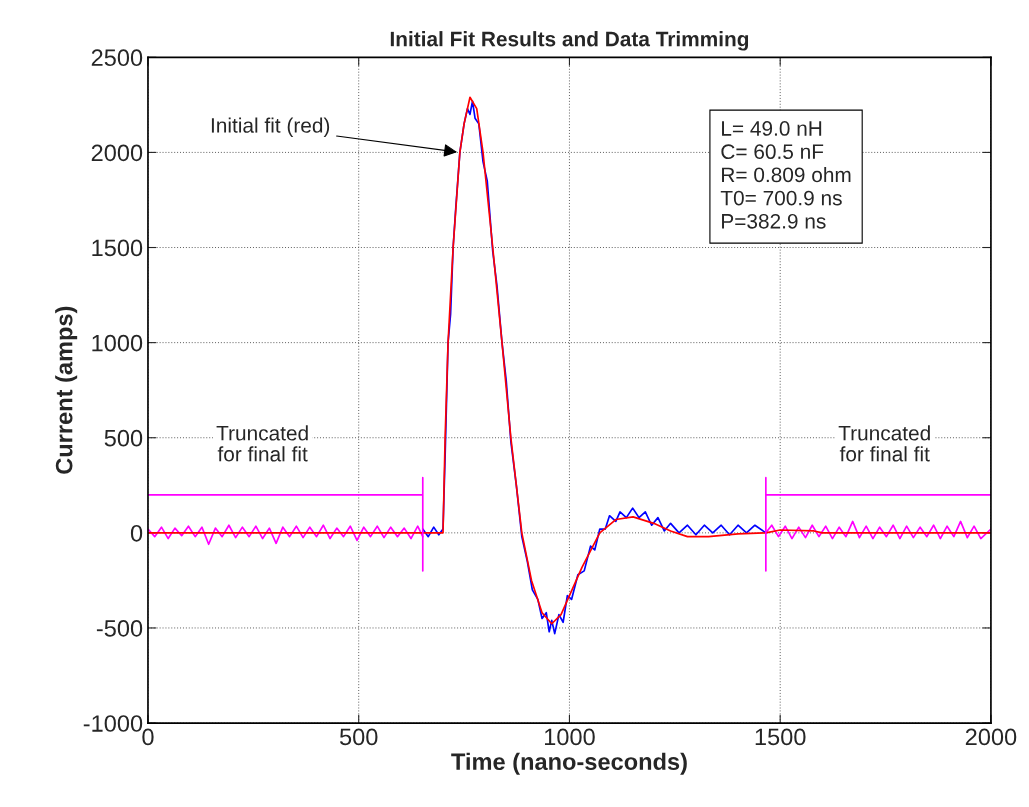 The image size is (1029, 807). What do you see at coordinates (148, 737) in the screenshot?
I see `x-tick-label: 0` at bounding box center [148, 737].